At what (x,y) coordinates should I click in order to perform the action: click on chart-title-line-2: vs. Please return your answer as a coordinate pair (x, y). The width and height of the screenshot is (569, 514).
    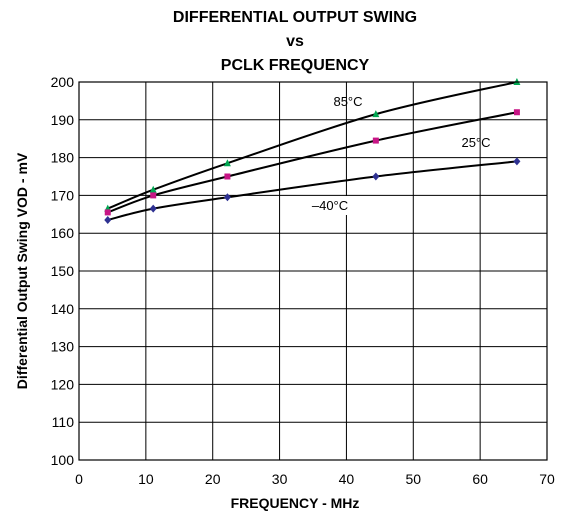
    Looking at the image, I should click on (295, 41).